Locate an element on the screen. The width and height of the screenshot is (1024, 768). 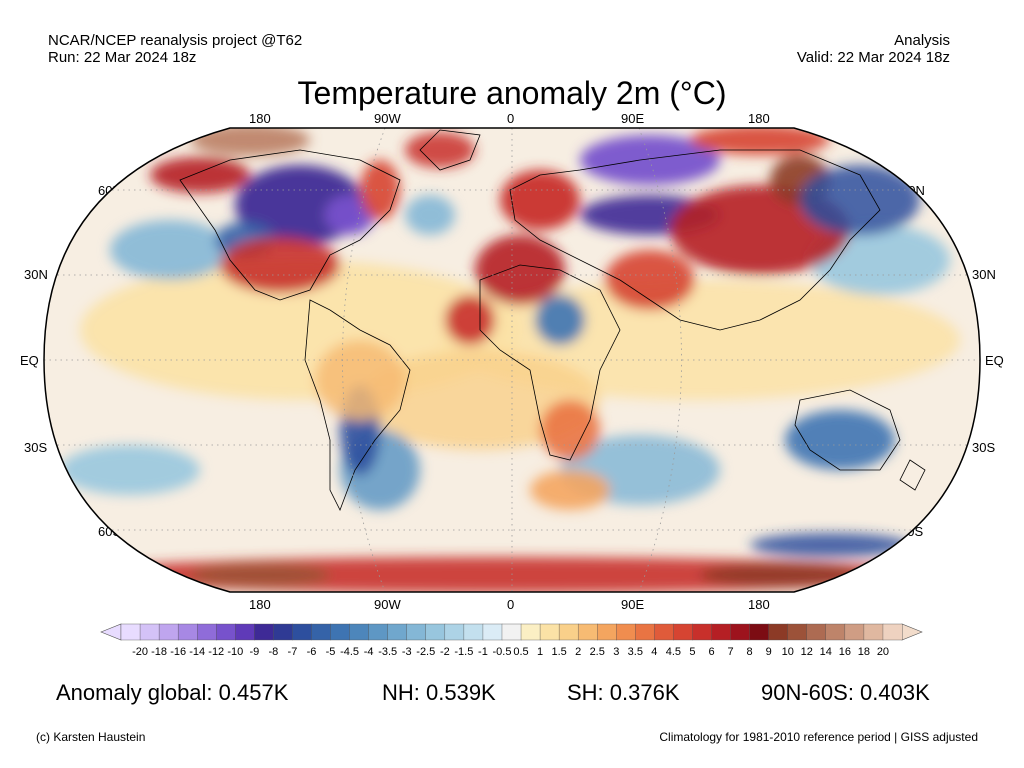
lon-label-top-180w: 180 is located at coordinates (260, 118).